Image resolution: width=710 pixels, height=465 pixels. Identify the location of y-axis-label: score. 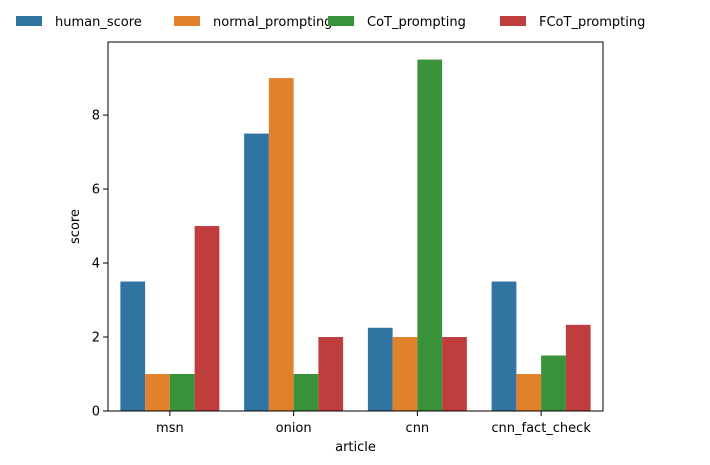
(75, 226).